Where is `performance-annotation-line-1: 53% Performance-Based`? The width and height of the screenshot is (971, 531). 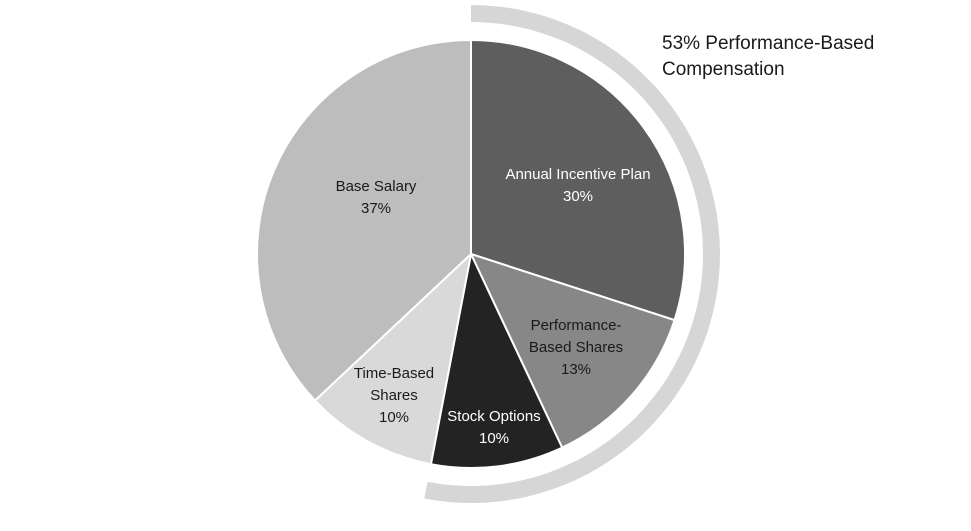 performance-annotation-line-1: 53% Performance-Based is located at coordinates (768, 43).